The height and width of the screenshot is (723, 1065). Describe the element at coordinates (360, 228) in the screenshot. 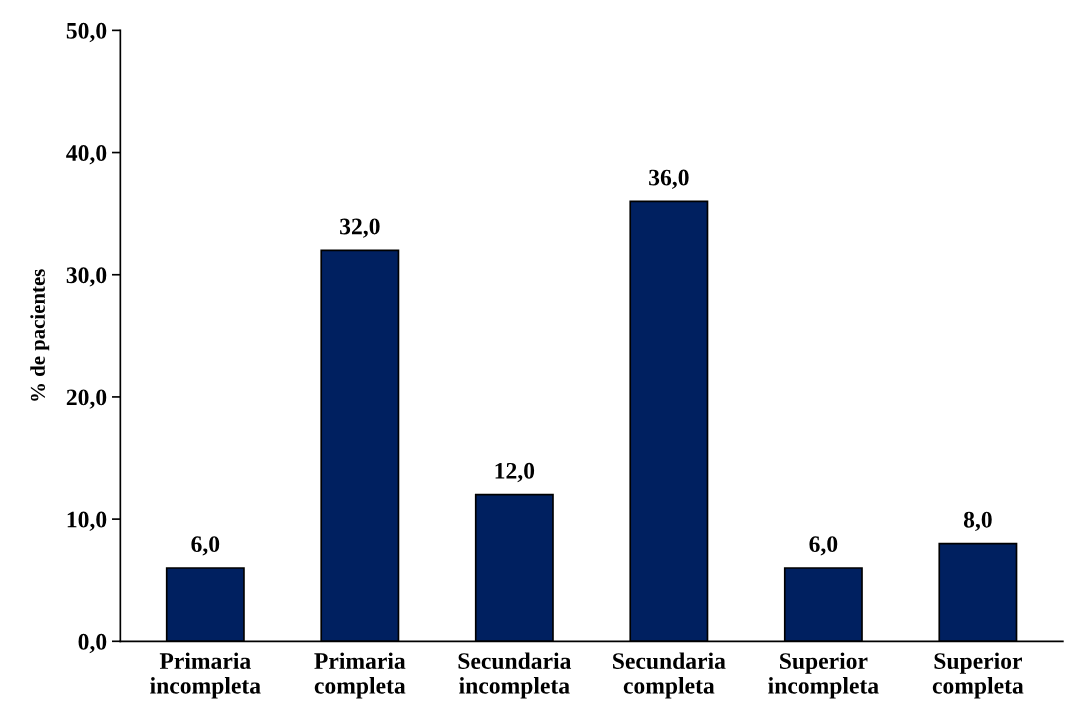

I see `data-label: 32,0` at that location.